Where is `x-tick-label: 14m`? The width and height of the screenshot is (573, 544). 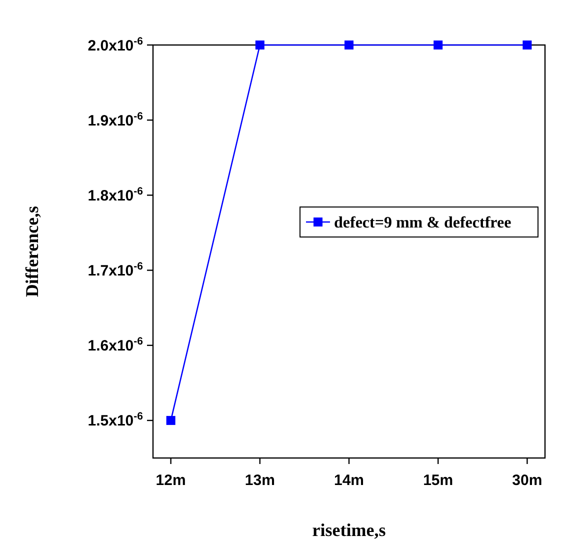
x-tick-label: 14m is located at coordinates (349, 480).